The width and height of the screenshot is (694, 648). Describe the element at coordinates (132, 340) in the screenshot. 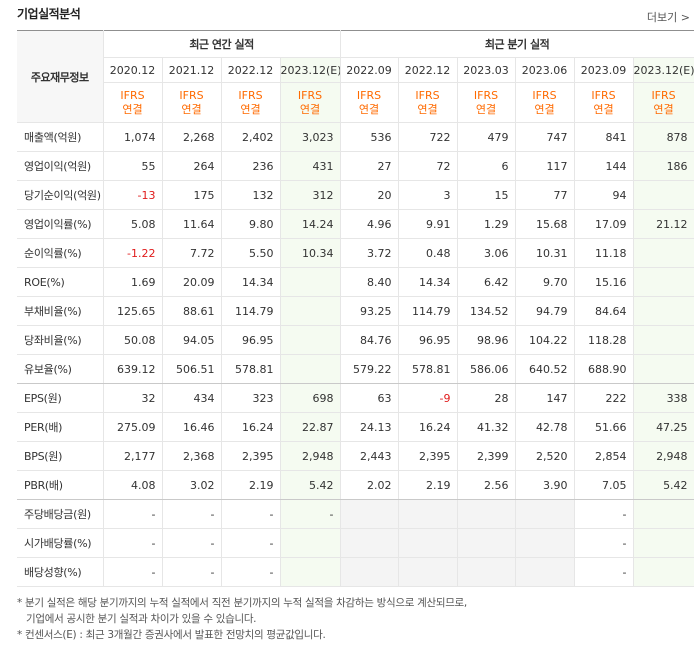

I see `value-cell: 50.08` at that location.